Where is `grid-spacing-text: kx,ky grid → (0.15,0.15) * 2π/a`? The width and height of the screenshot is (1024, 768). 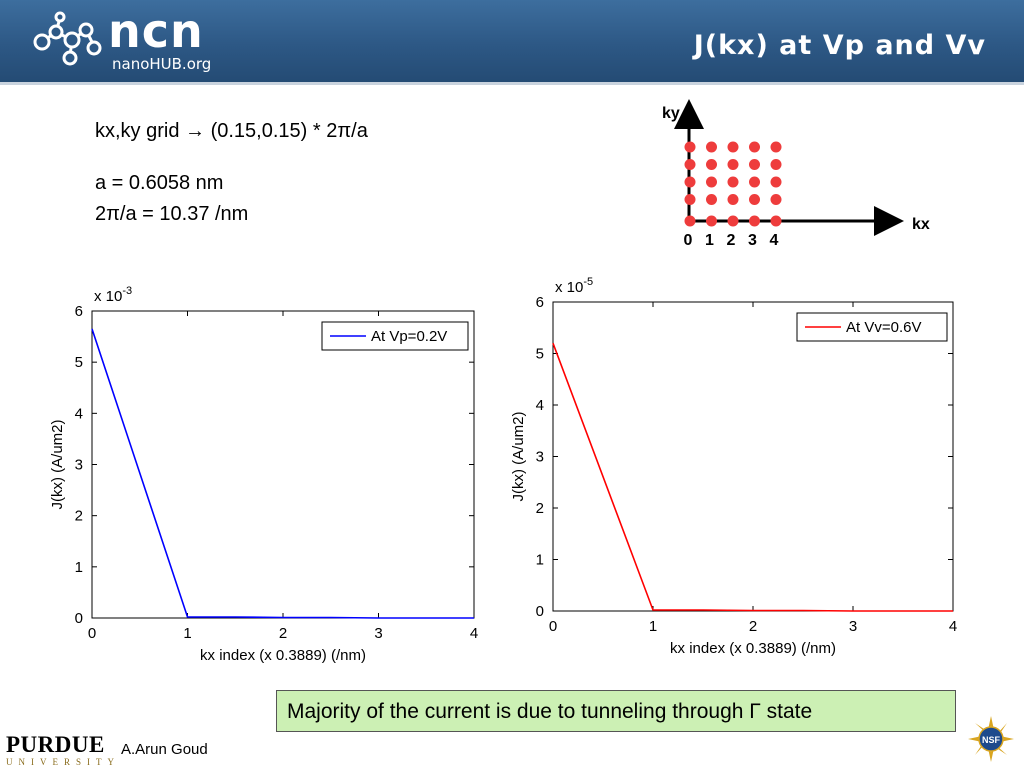 grid-spacing-text: kx,ky grid → (0.15,0.15) * 2π/a is located at coordinates (231, 131).